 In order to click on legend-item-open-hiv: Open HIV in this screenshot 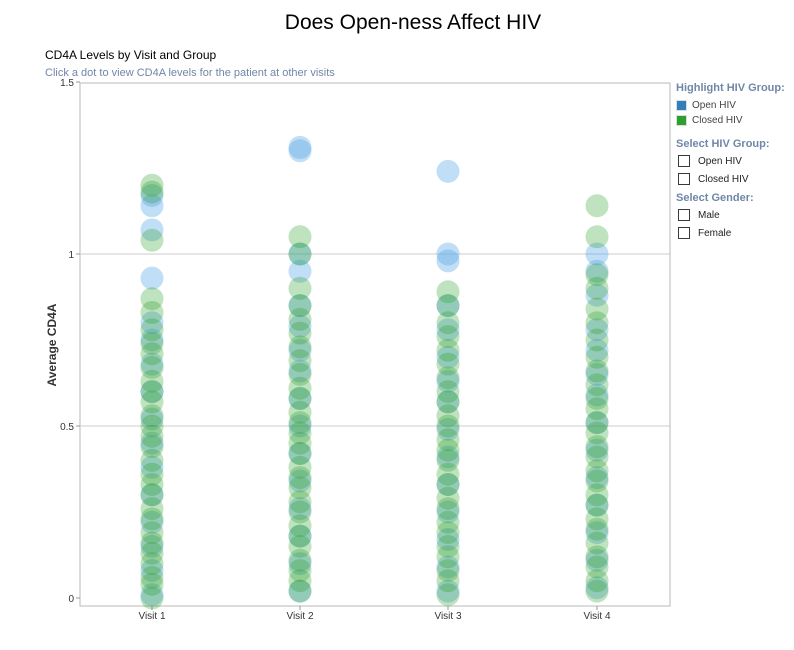, I will do `click(735, 105)`.